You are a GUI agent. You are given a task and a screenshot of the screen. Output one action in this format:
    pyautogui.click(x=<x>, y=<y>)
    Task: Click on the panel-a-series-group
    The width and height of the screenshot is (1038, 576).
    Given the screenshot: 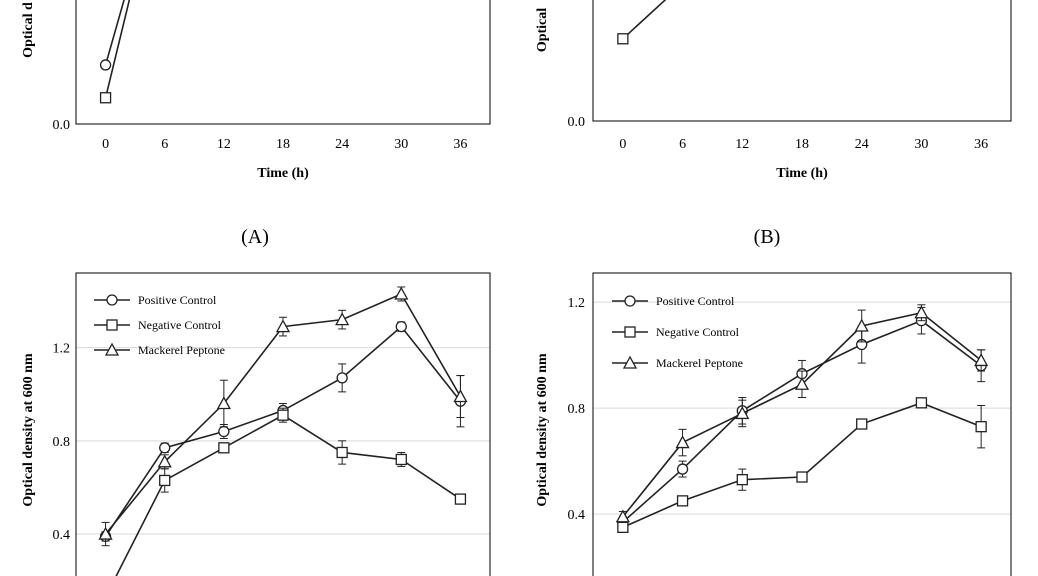 What is the action you would take?
    pyautogui.click(x=115, y=52)
    